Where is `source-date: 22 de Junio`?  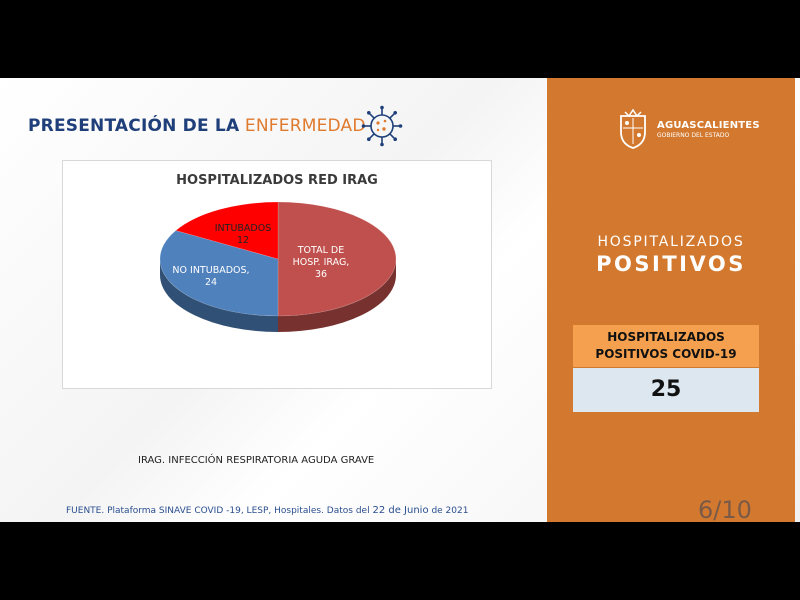 source-date: 22 de Junio is located at coordinates (400, 510).